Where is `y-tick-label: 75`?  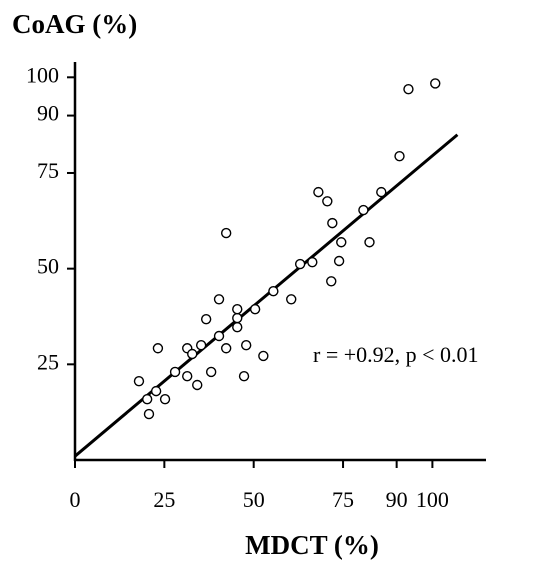 y-tick-label: 75 is located at coordinates (48, 170).